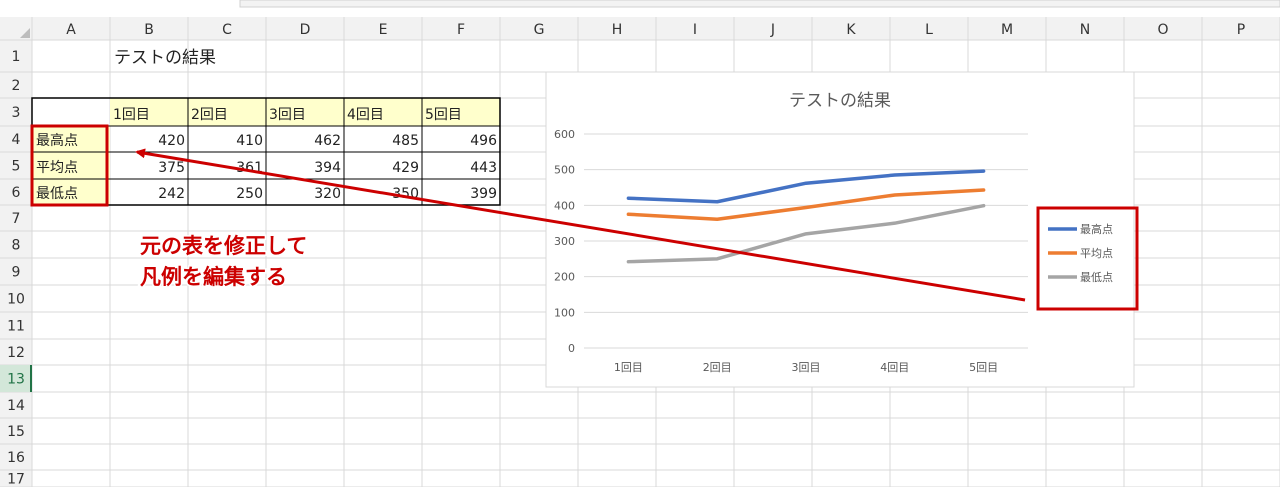 The width and height of the screenshot is (1280, 487). What do you see at coordinates (717, 367) in the screenshot?
I see `chart-x-tick-label: 2回目` at bounding box center [717, 367].